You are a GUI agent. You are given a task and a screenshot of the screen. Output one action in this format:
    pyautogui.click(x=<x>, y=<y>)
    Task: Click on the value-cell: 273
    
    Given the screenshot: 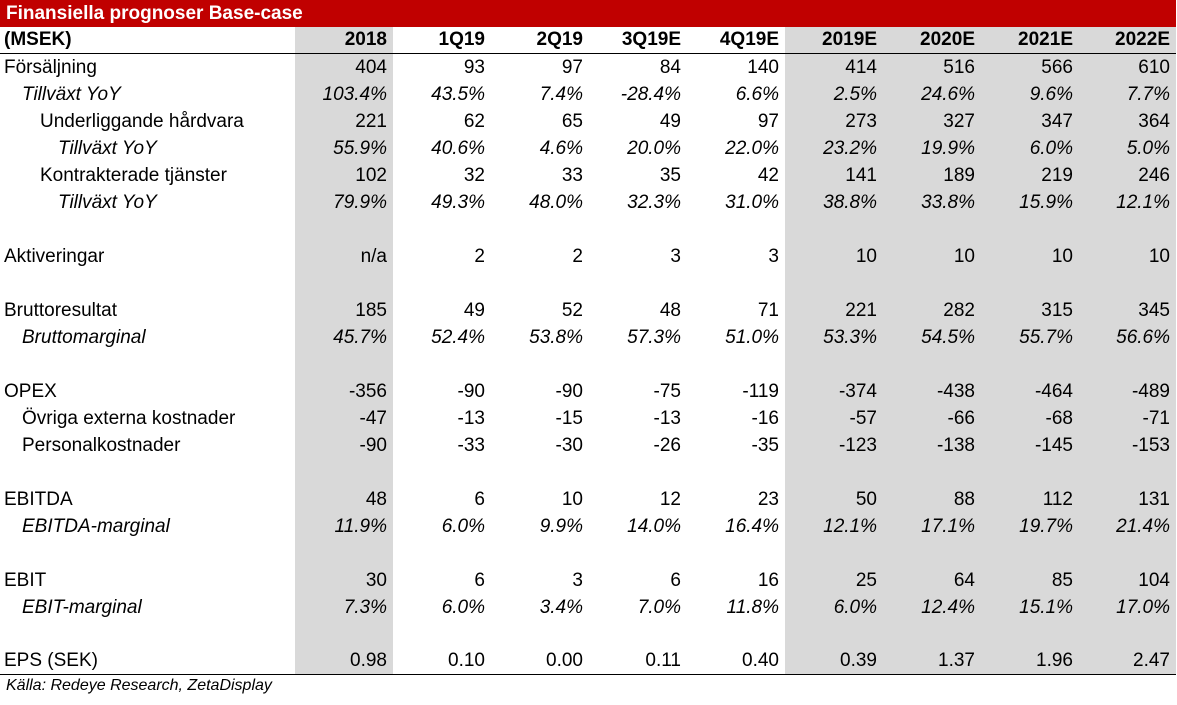 What is the action you would take?
    pyautogui.click(x=834, y=121)
    